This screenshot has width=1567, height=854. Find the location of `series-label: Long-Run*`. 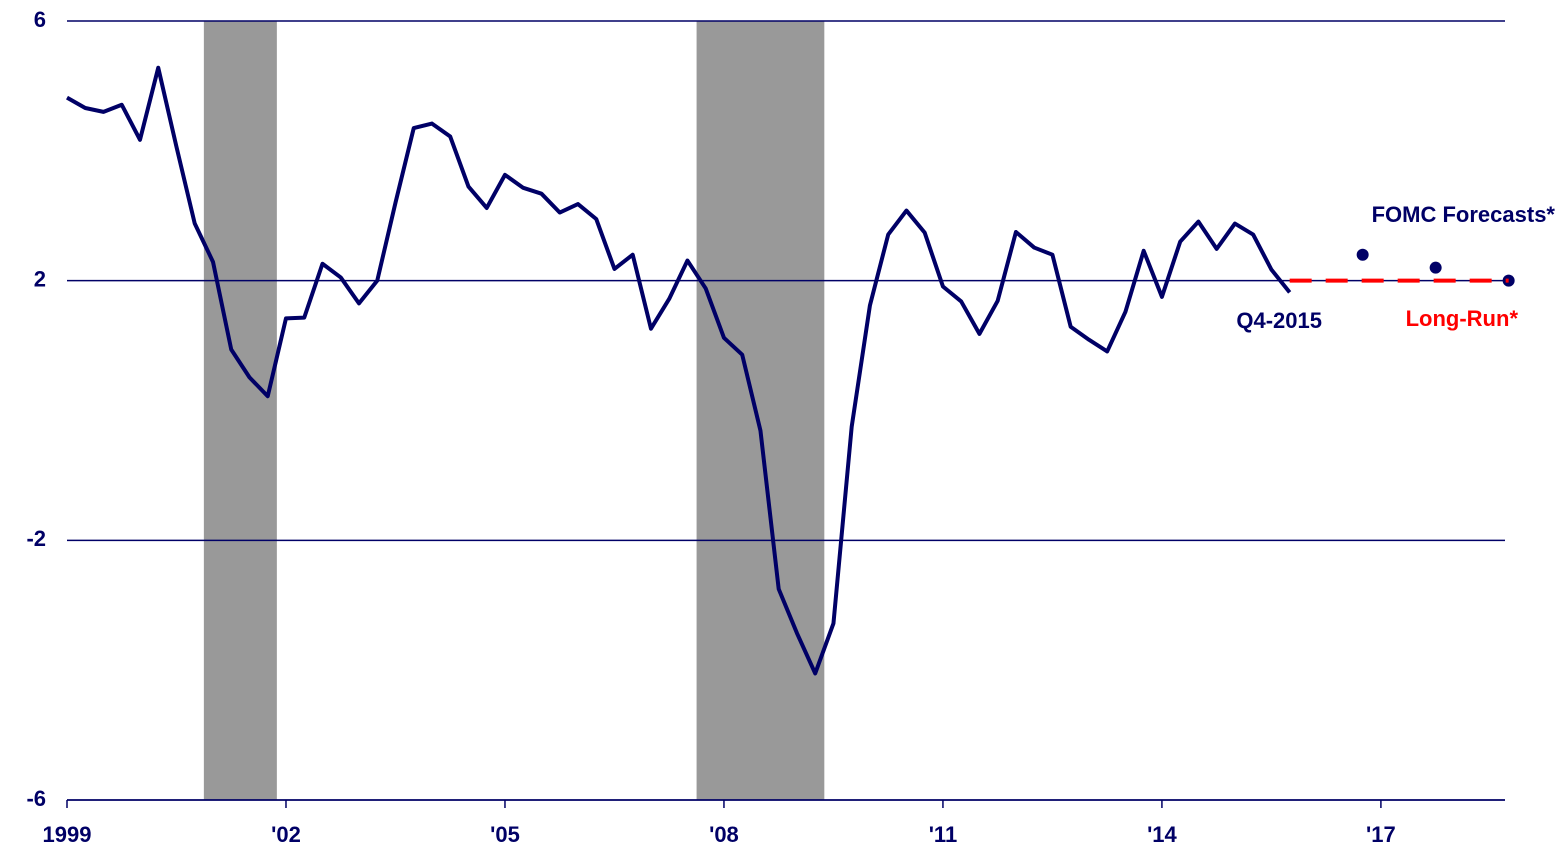

series-label: Long-Run* is located at coordinates (1462, 318).